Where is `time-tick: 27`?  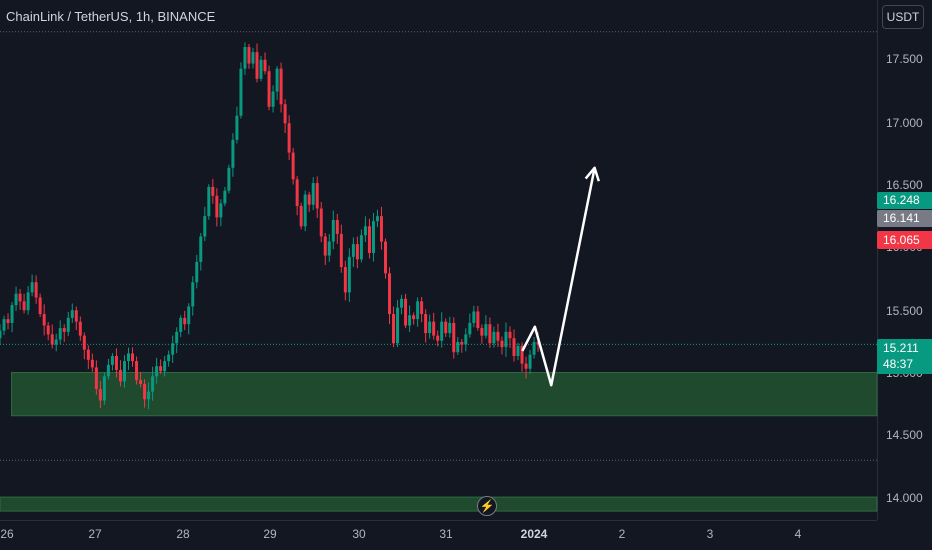 time-tick: 27 is located at coordinates (95, 534).